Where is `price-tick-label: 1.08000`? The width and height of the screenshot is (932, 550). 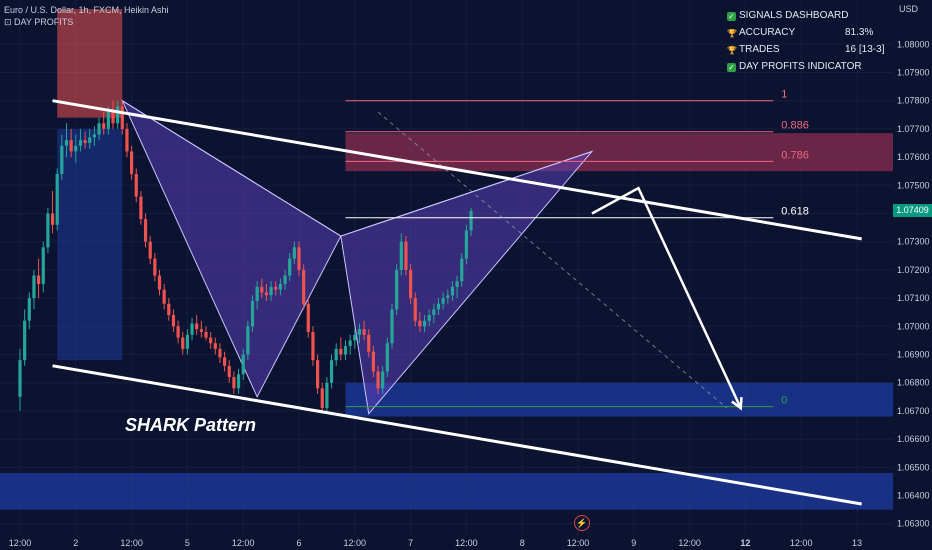
price-tick-label: 1.08000 is located at coordinates (913, 44).